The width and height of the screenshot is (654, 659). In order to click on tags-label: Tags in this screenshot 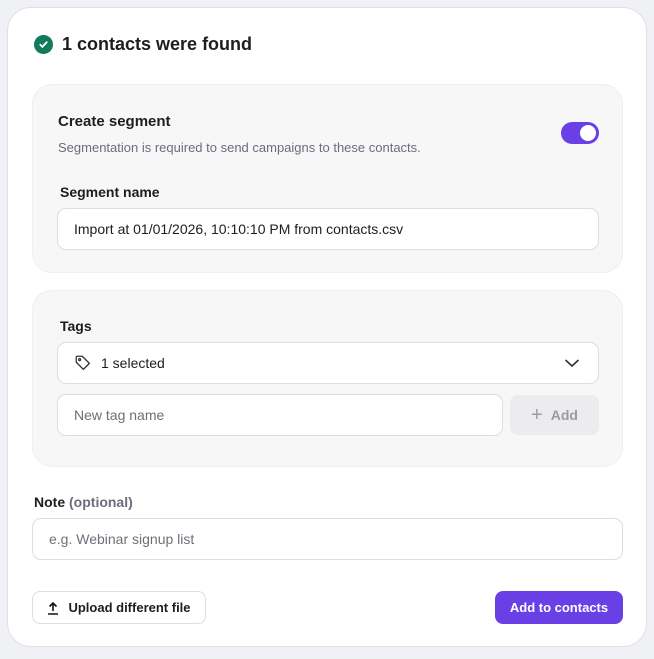, I will do `click(76, 326)`.